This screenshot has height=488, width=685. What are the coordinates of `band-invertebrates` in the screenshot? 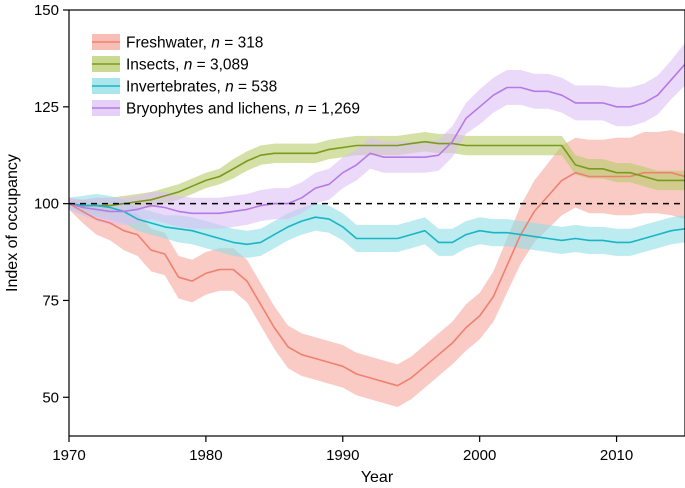 It's located at (377, 226).